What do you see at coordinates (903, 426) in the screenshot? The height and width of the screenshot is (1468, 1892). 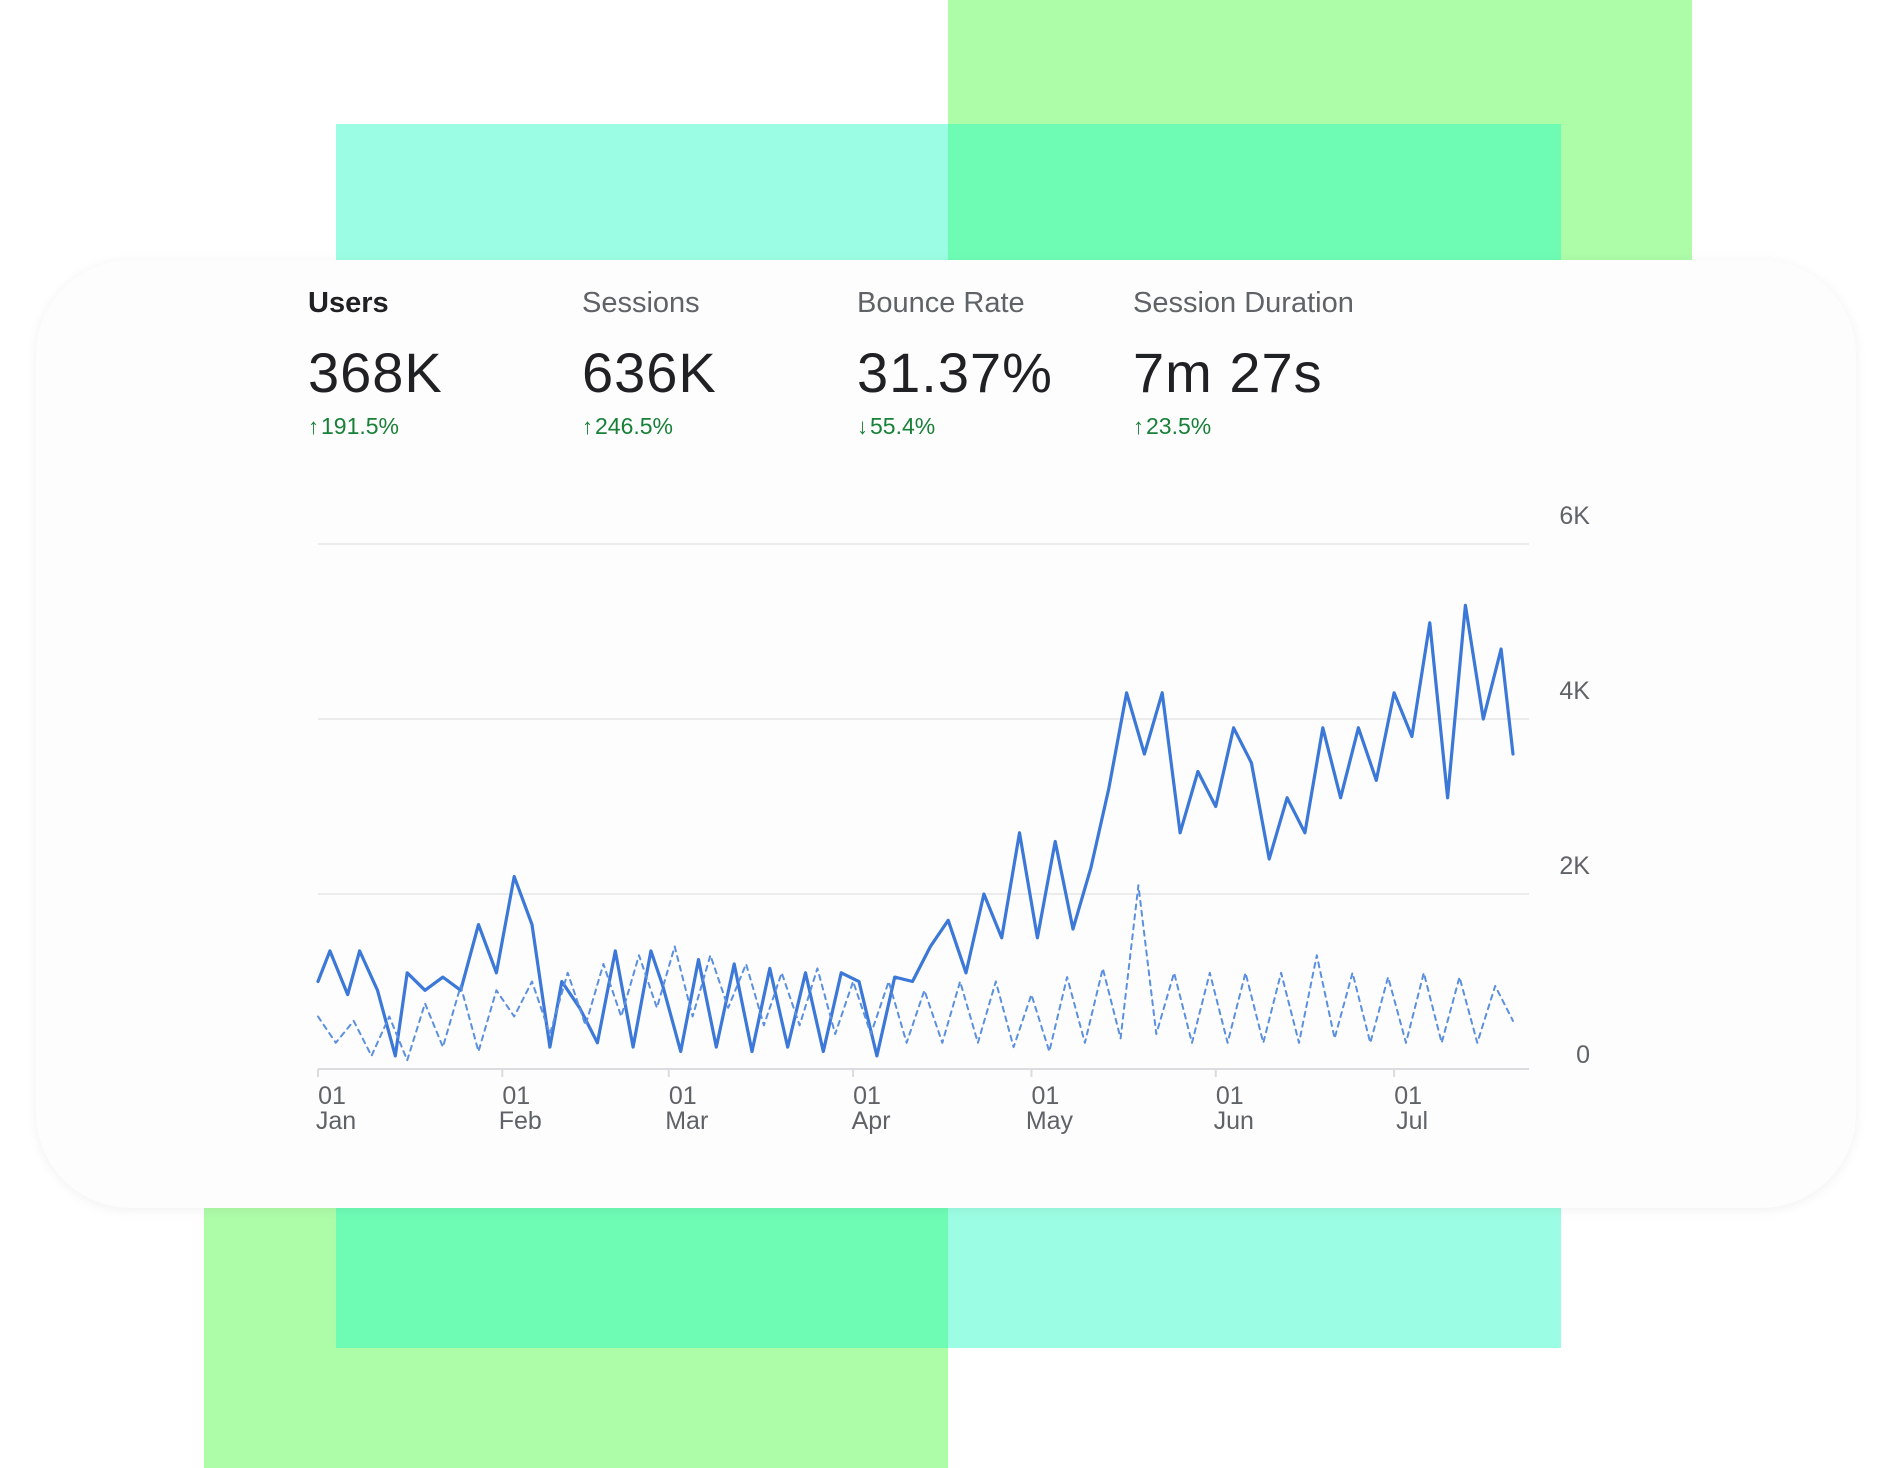 I see `metric-change-value: 55.4%` at bounding box center [903, 426].